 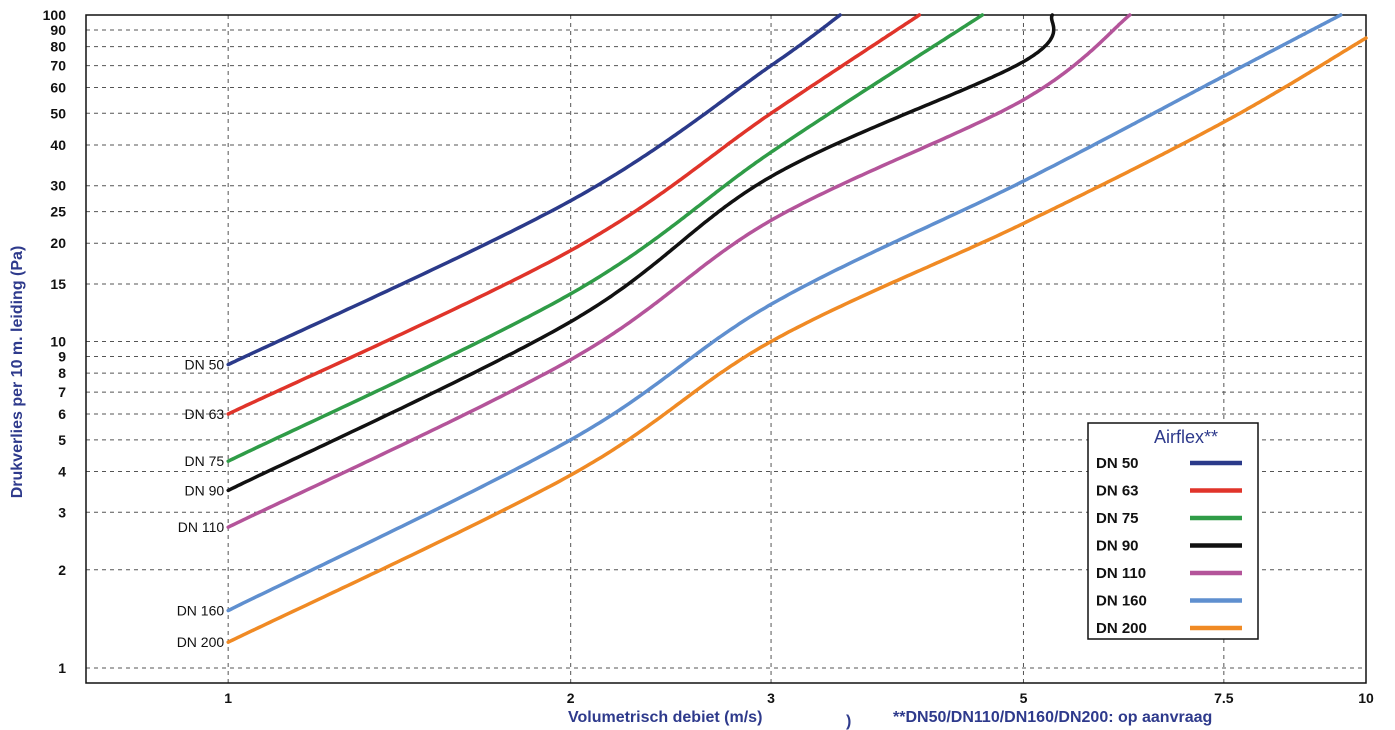 What do you see at coordinates (1186, 437) in the screenshot?
I see `legend-title: Airflex**` at bounding box center [1186, 437].